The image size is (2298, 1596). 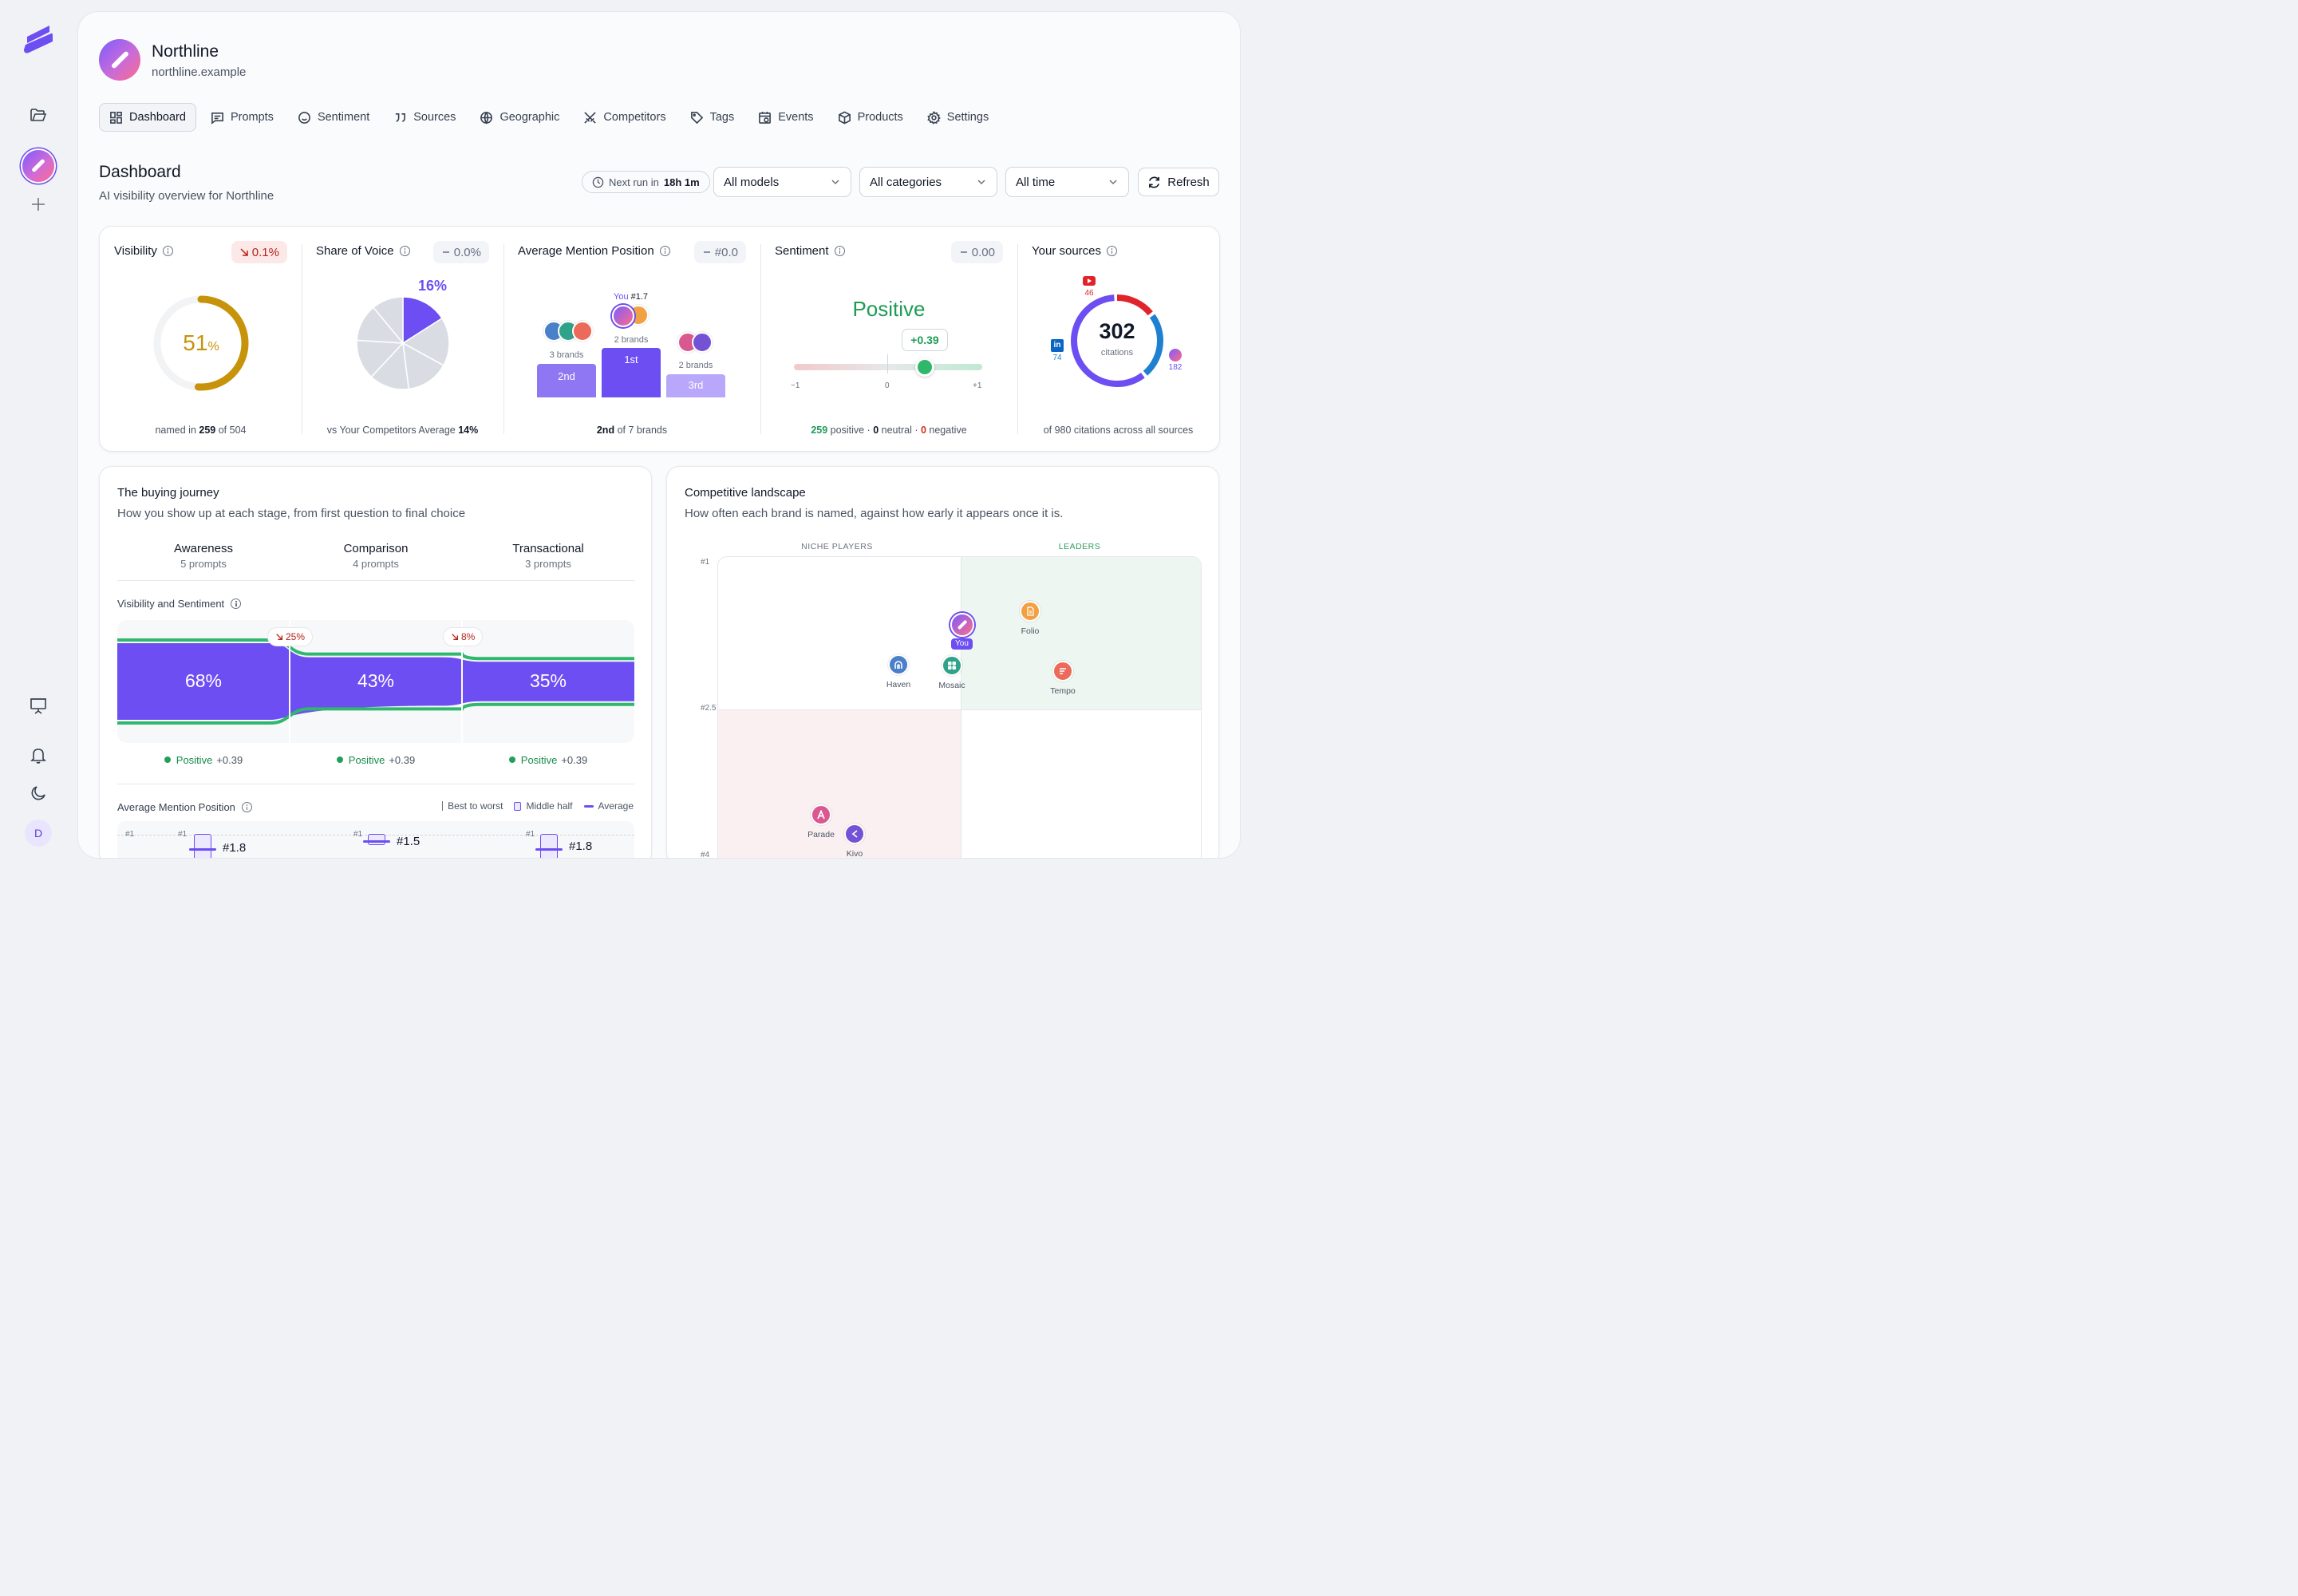 I want to click on haven-bubble, so click(x=899, y=664).